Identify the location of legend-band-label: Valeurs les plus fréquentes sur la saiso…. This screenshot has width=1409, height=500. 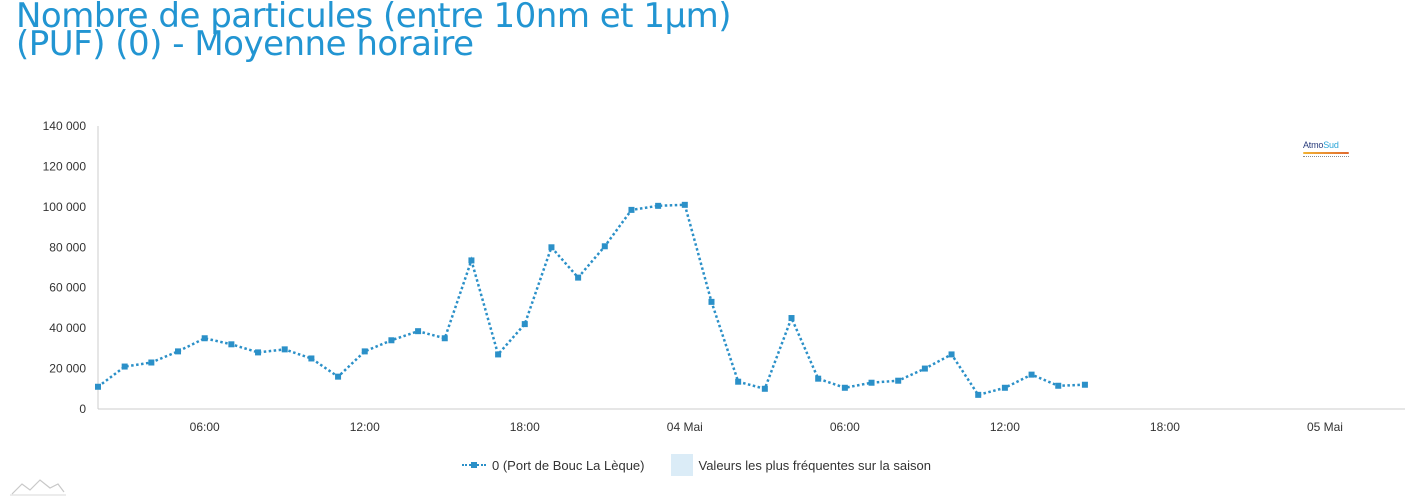
(814, 465).